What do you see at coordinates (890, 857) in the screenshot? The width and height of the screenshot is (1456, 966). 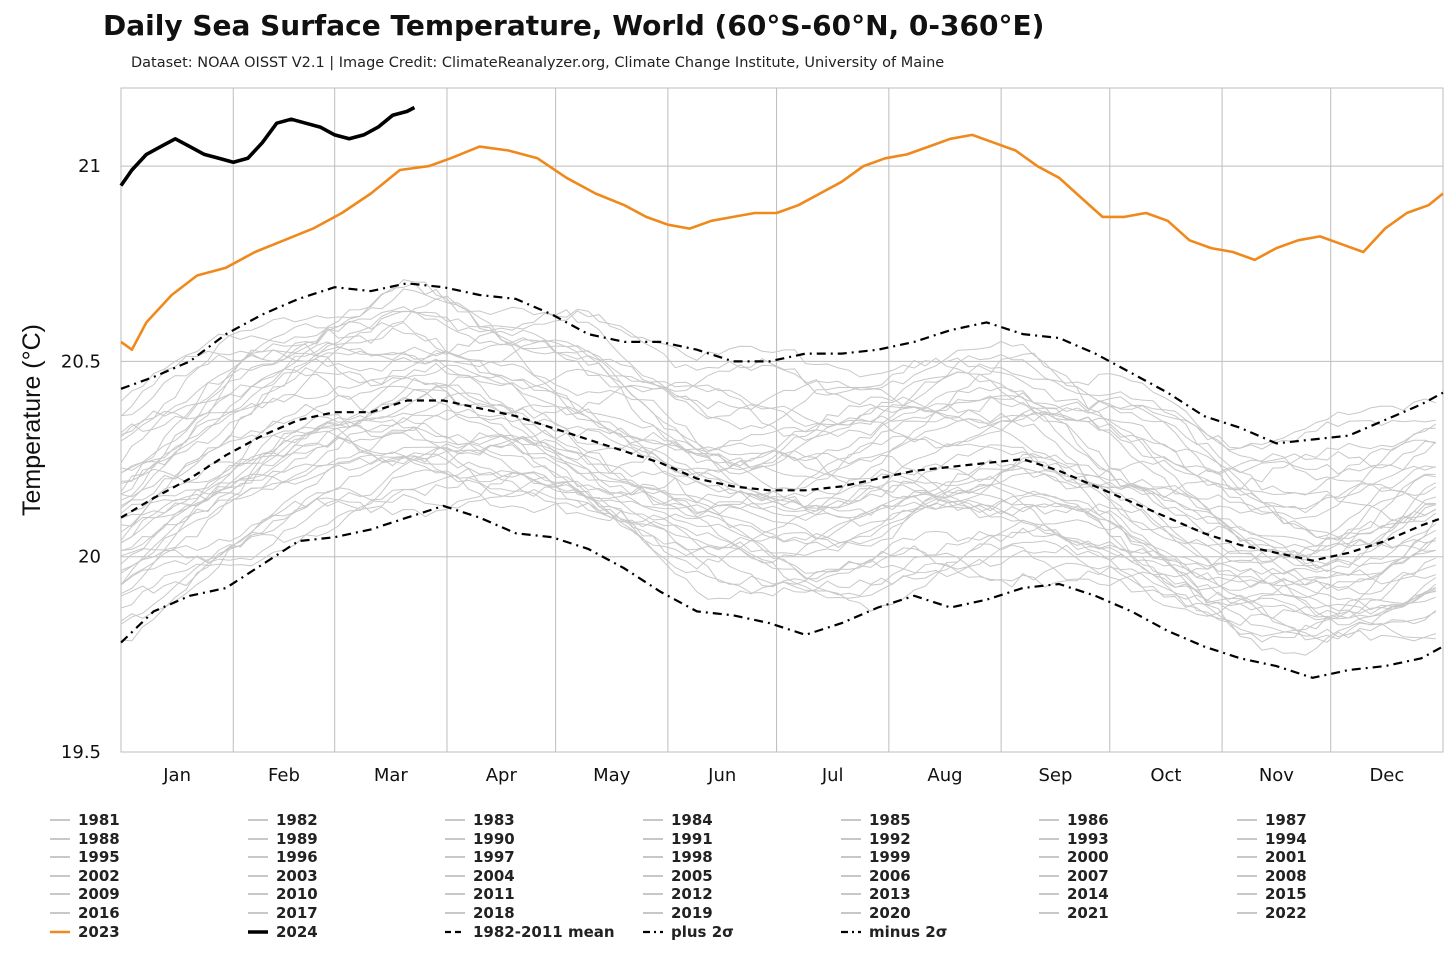 I see `legend-label: 1999` at bounding box center [890, 857].